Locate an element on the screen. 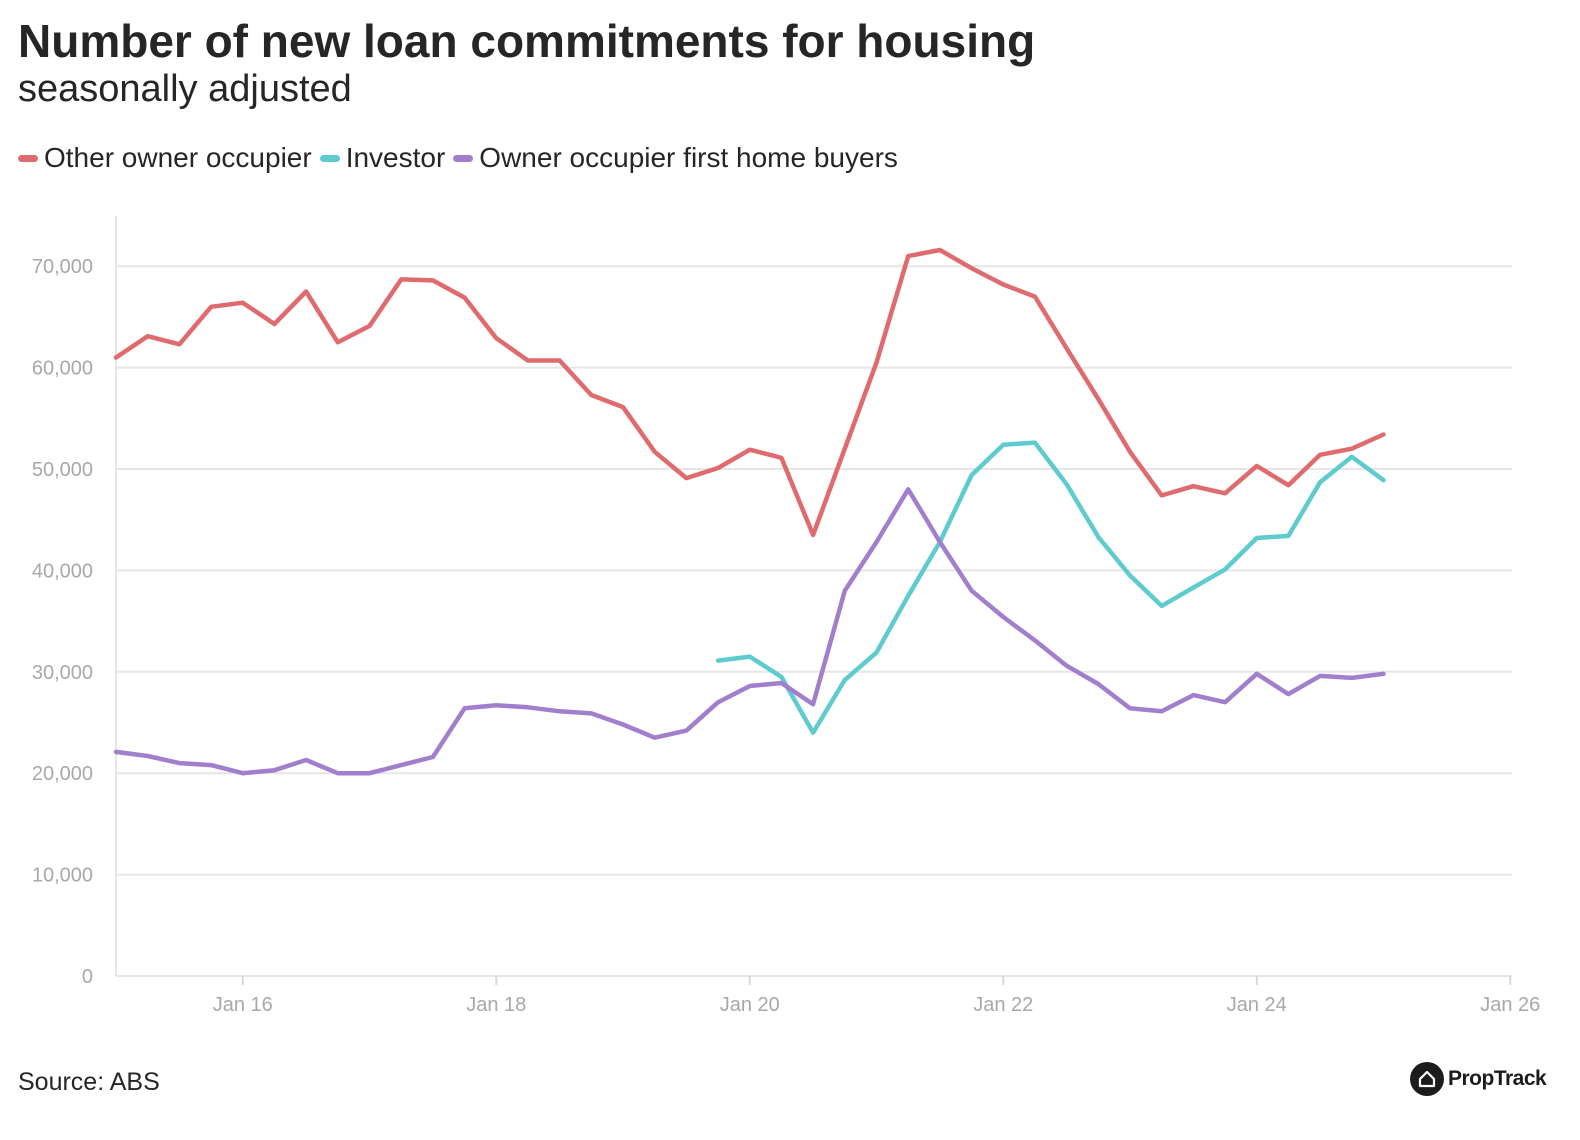  x-tick-label: Jan 18 is located at coordinates (496, 1005).